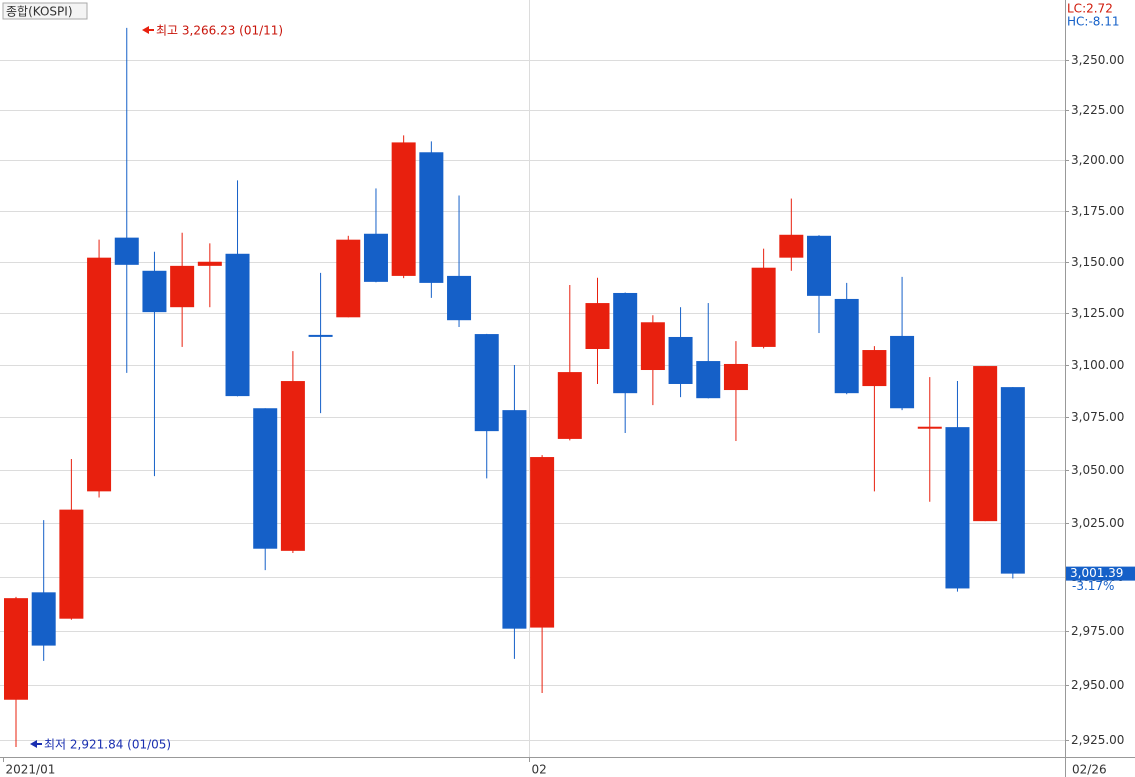 Image resolution: width=1135 pixels, height=777 pixels. I want to click on x-tick-label: 2021/01, so click(31, 770).